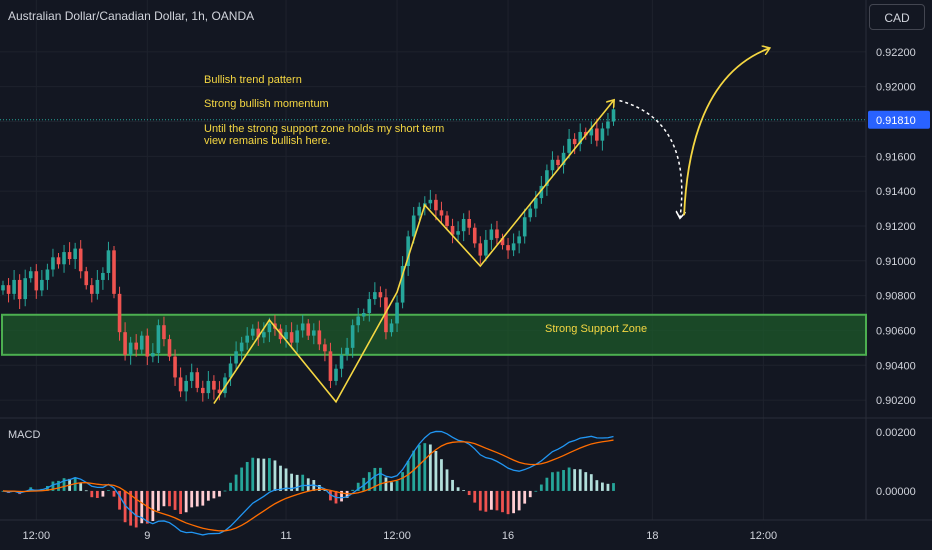 The width and height of the screenshot is (932, 550). Describe the element at coordinates (896, 433) in the screenshot. I see `macd-tick-label: 0.00200` at that location.